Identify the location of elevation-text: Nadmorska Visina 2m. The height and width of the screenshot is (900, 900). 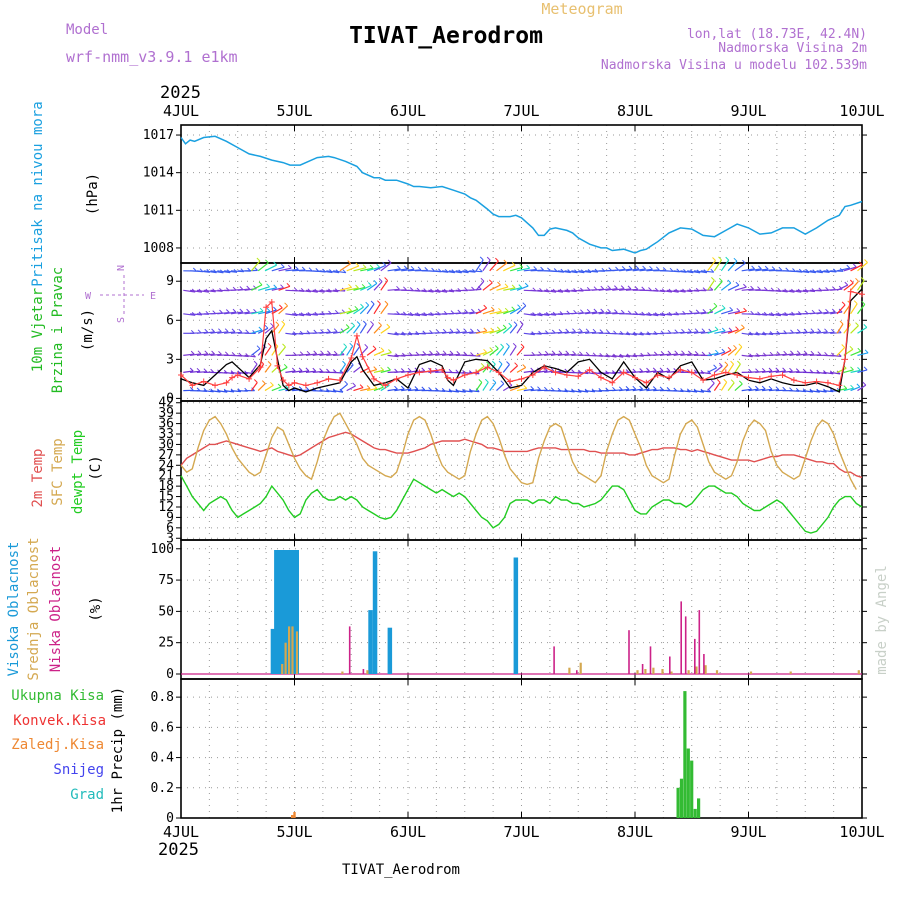
(792, 48).